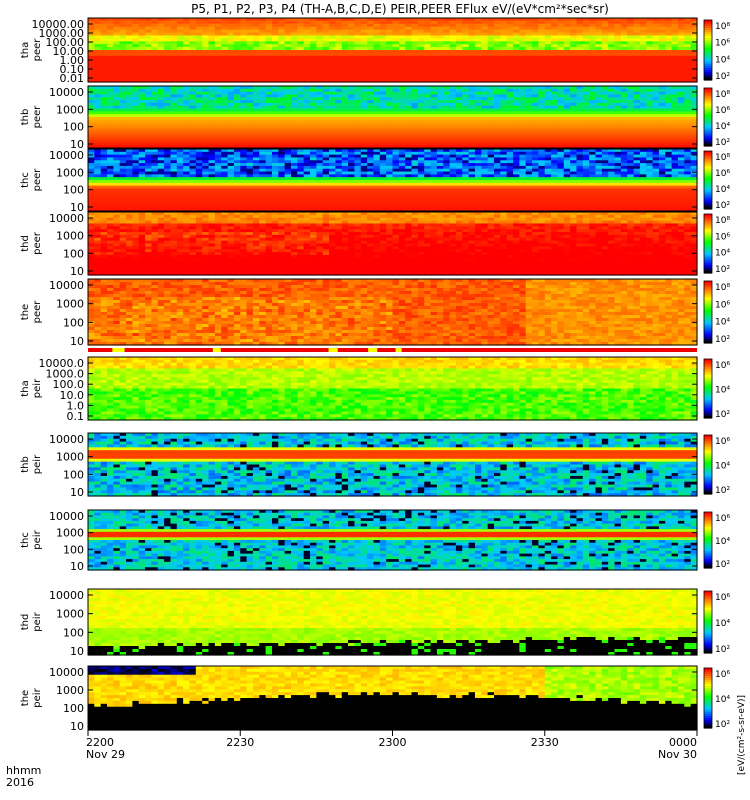 This screenshot has height=800, width=750. I want to click on colorbar-tick-label: 10², so click(722, 143).